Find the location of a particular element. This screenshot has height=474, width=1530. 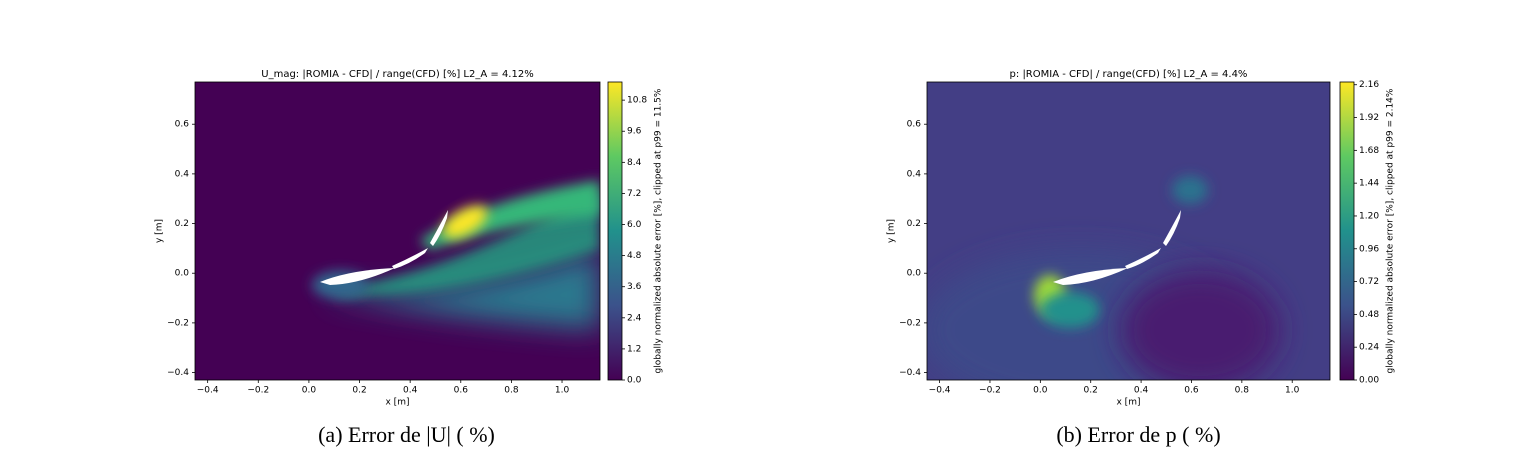

colorbar-tick-label: 0.0 is located at coordinates (634, 381).